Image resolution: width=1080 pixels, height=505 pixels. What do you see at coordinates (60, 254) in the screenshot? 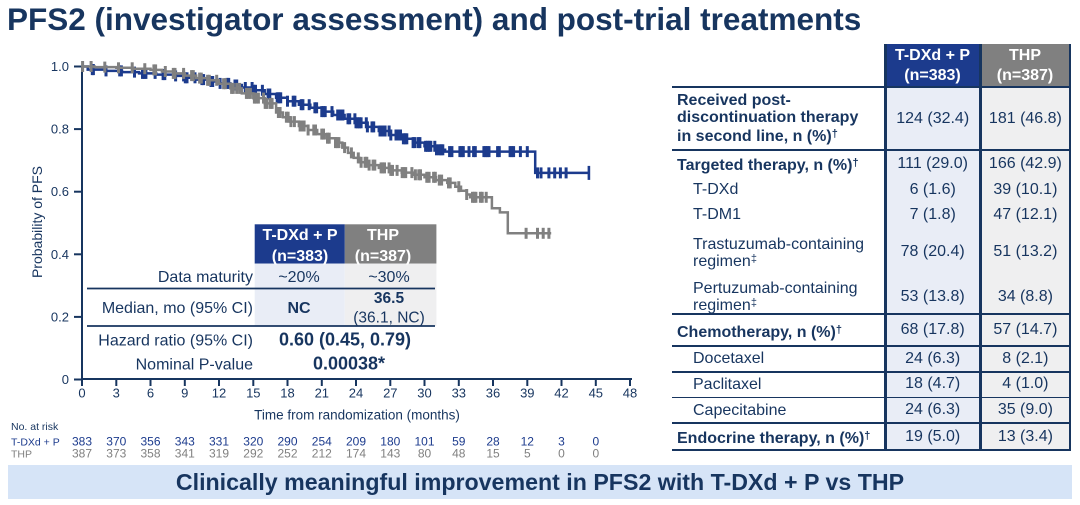
I see `svg-text: 0.4` at bounding box center [60, 254].